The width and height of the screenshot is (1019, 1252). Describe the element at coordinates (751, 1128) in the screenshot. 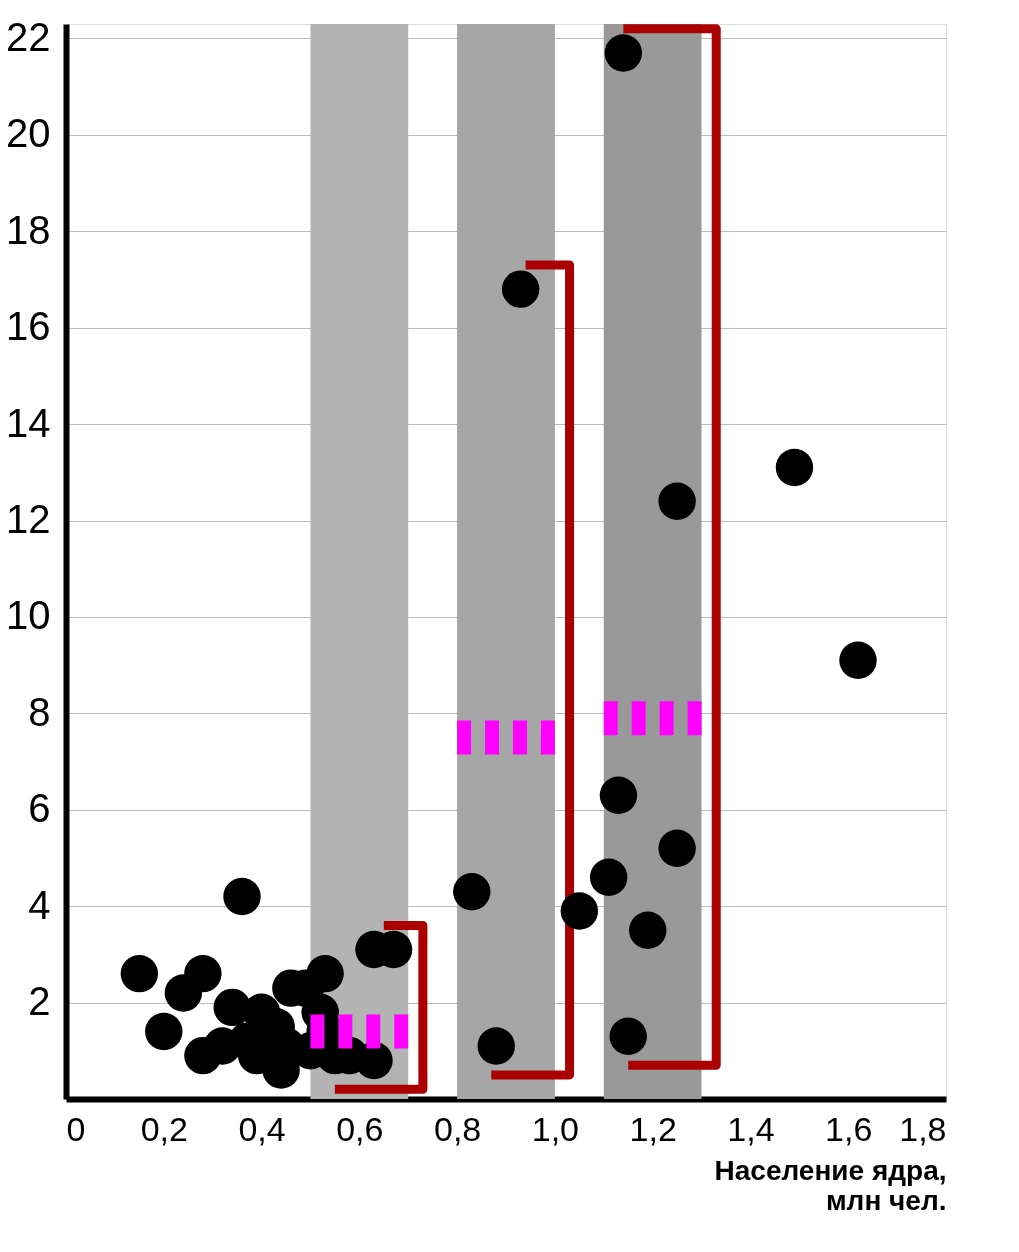

I see `x-tick-label: 1,4` at that location.